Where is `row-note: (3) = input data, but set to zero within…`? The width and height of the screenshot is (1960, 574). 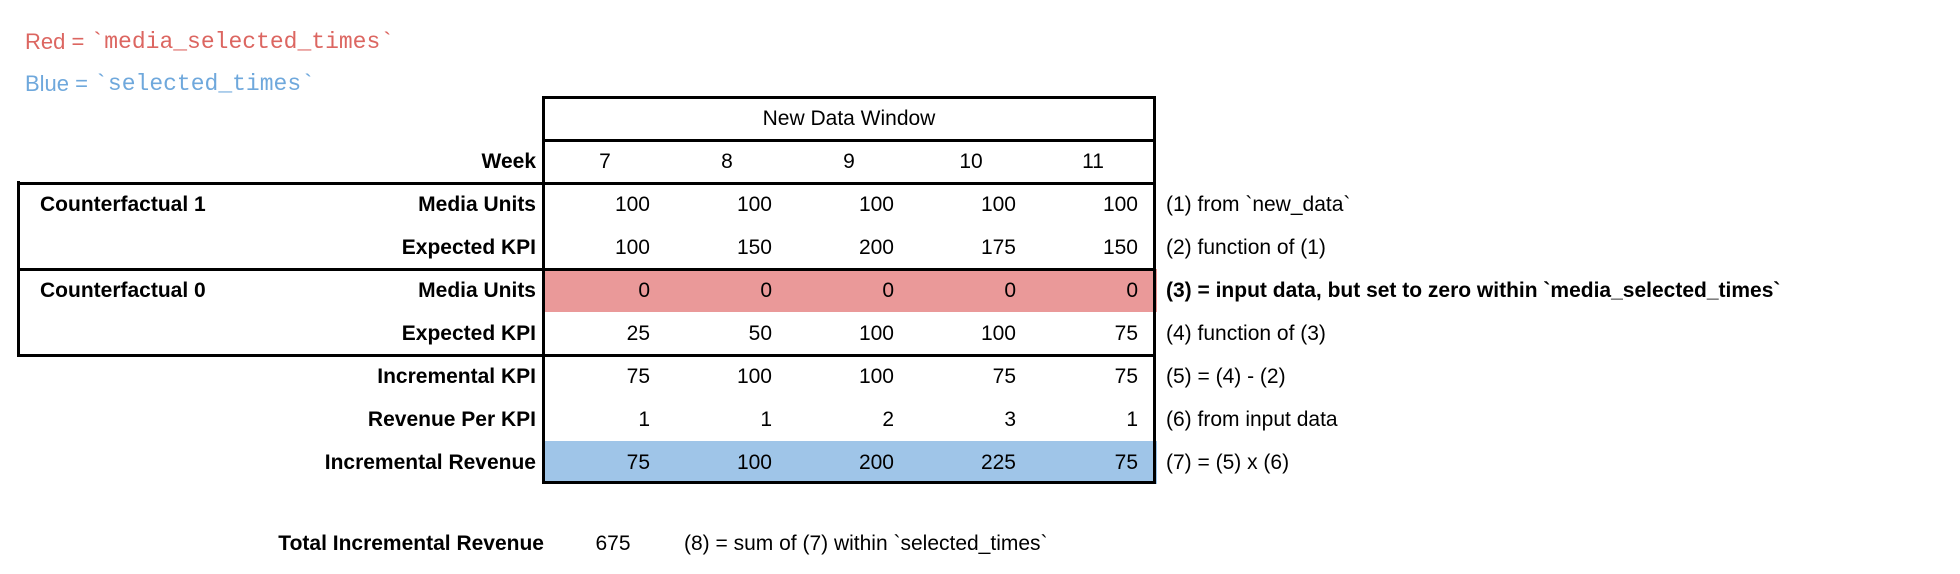 row-note: (3) = input data, but set to zero within… is located at coordinates (1473, 290).